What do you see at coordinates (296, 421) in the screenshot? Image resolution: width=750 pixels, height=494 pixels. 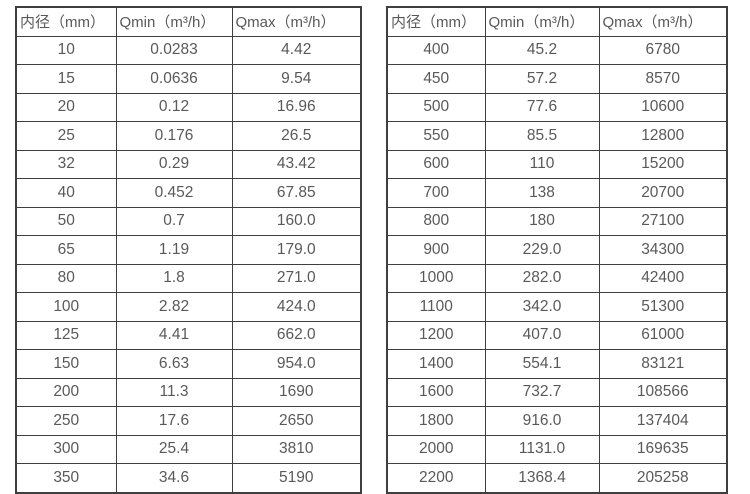 I see `table-cell: 2650` at bounding box center [296, 421].